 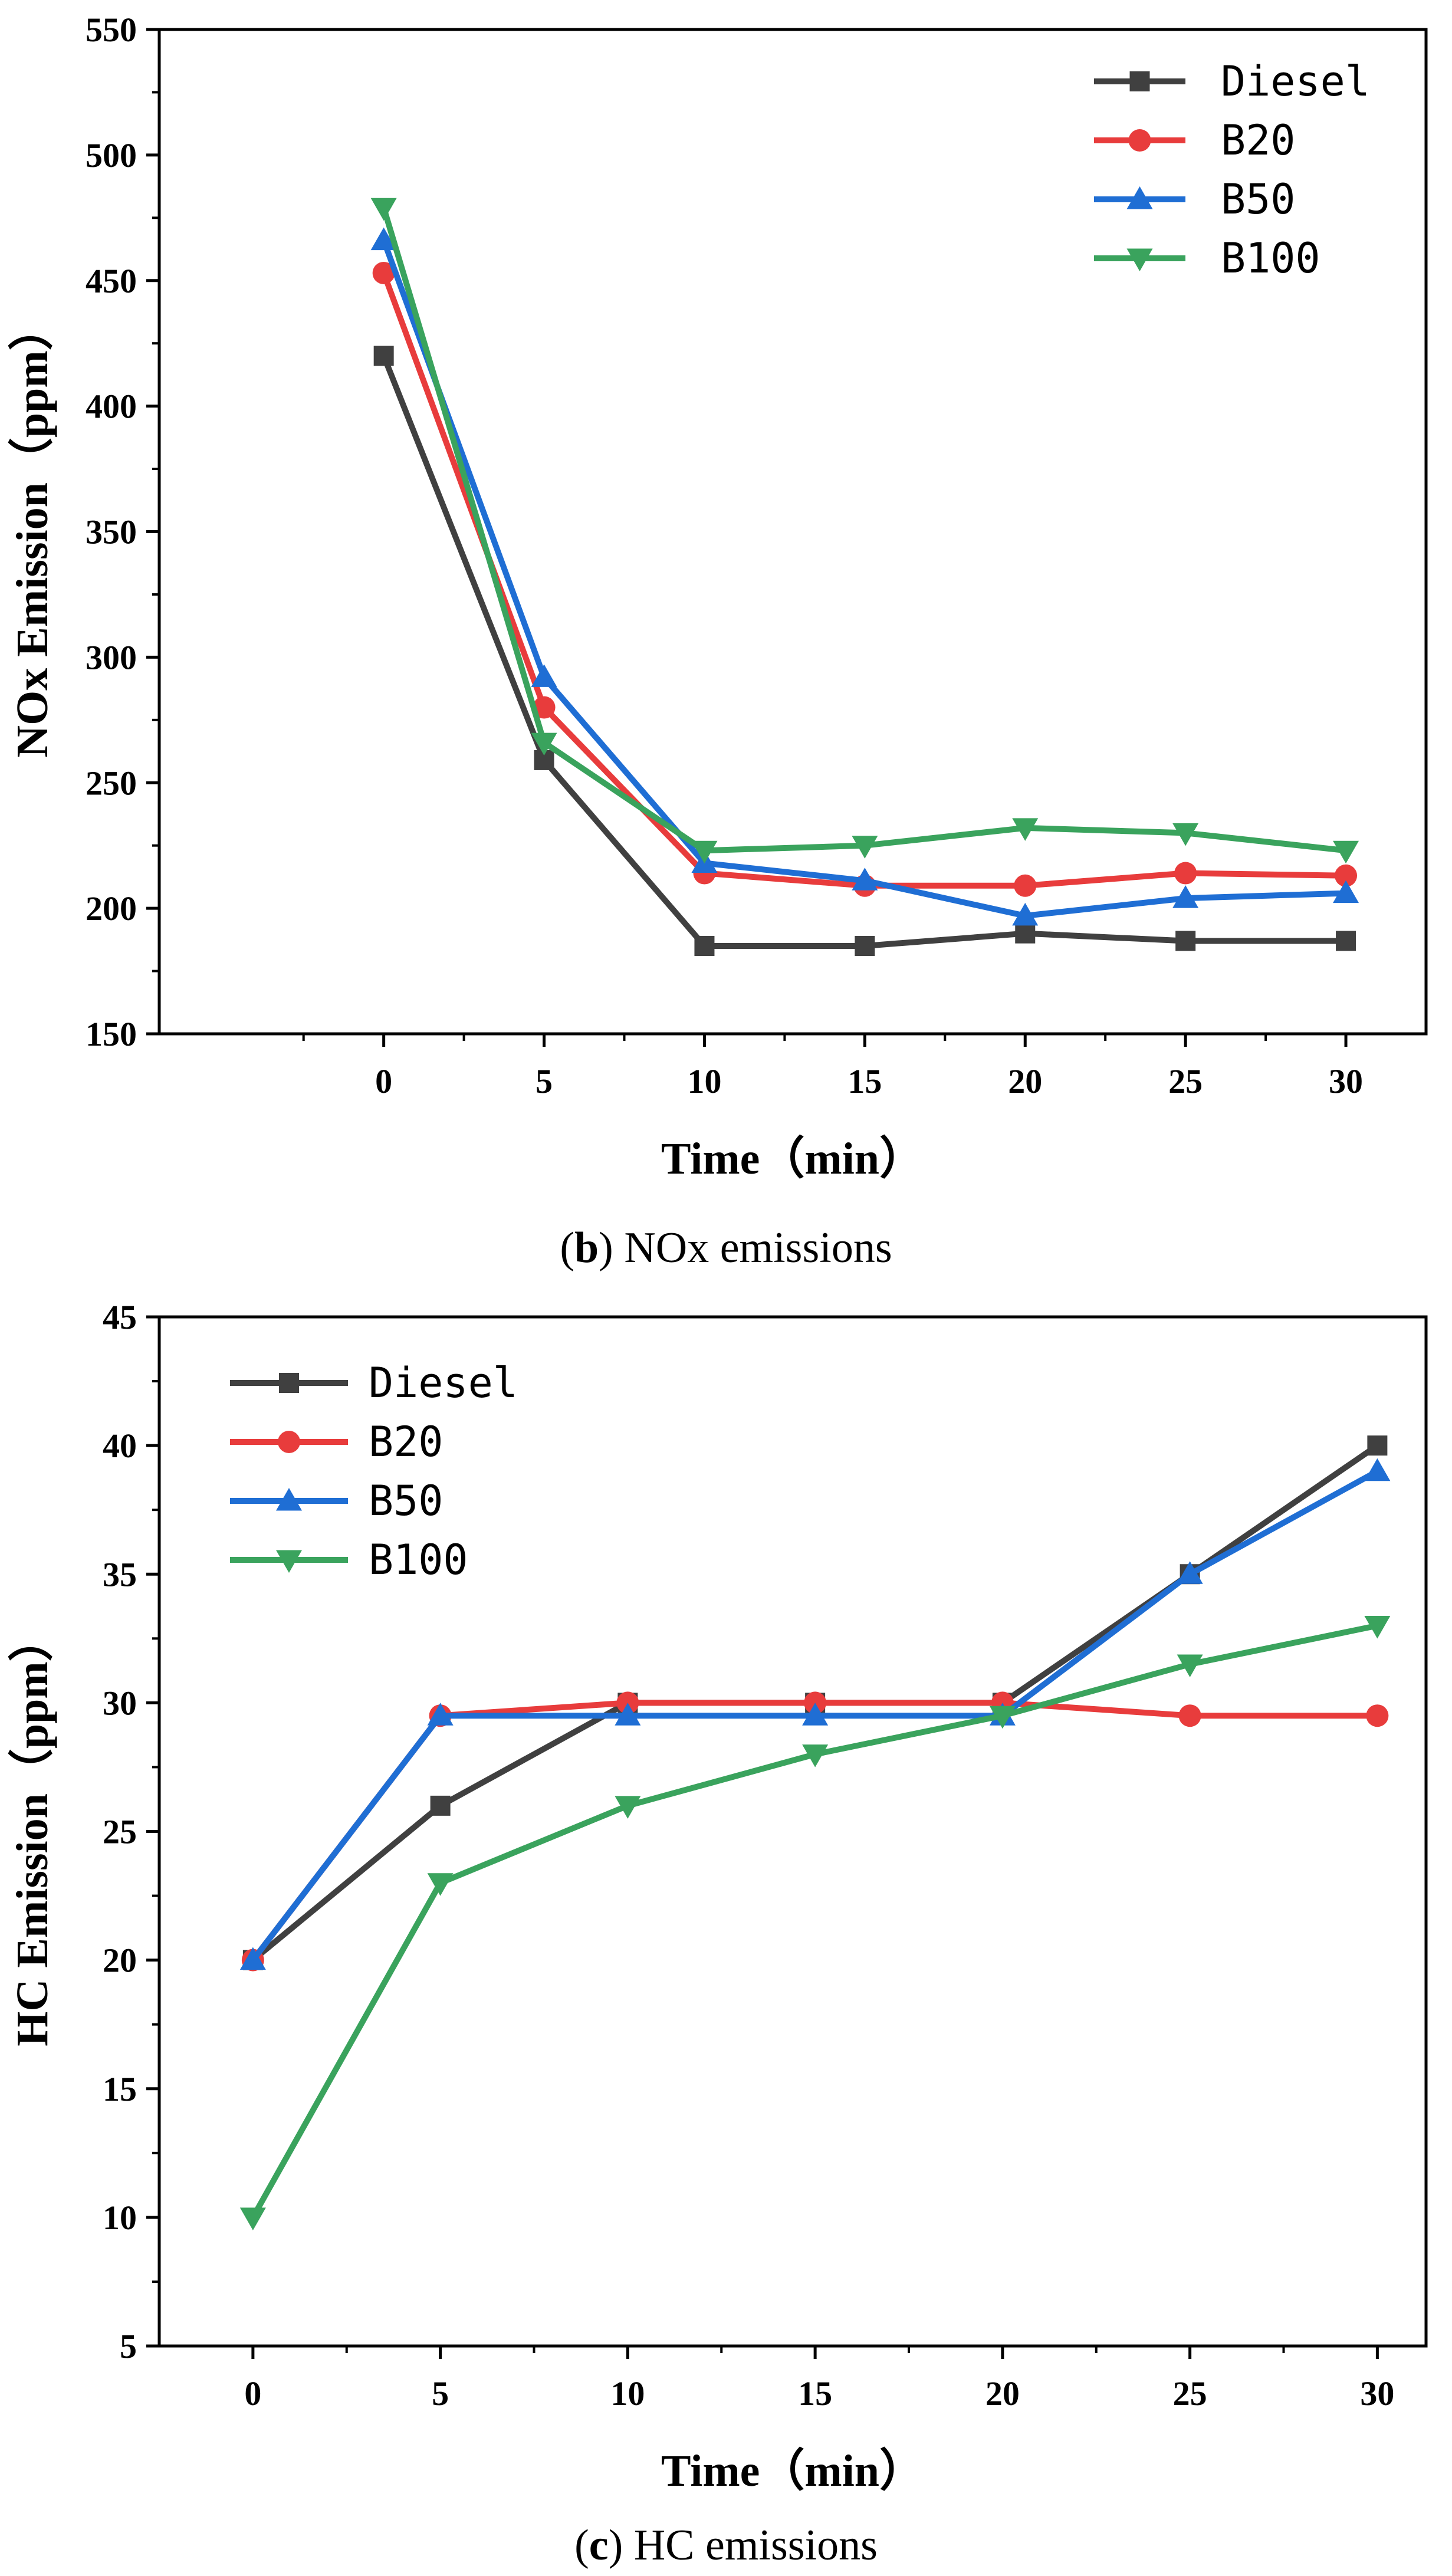 I want to click on y-tick-label: 35, so click(x=120, y=1574).